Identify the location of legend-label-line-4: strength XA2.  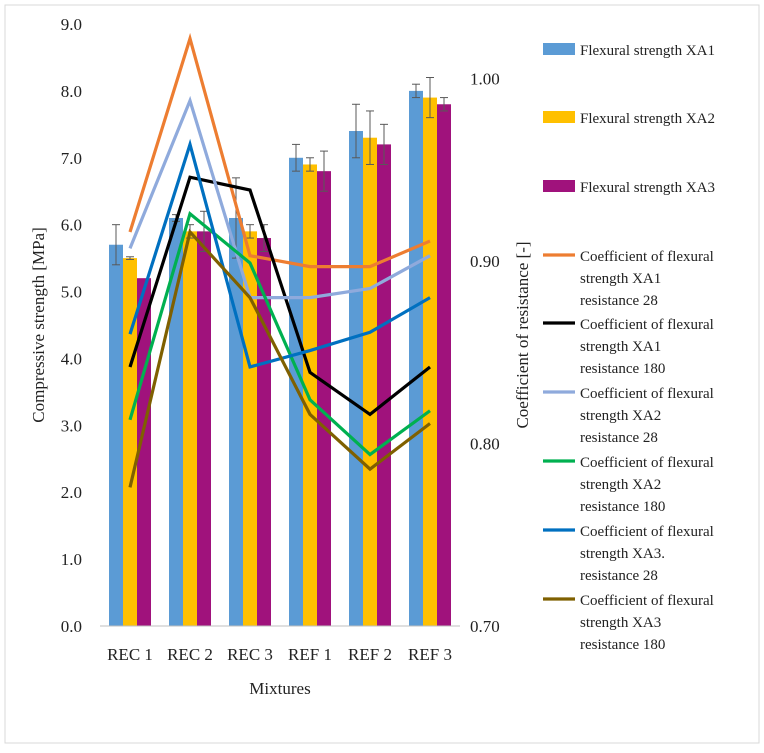
(620, 485).